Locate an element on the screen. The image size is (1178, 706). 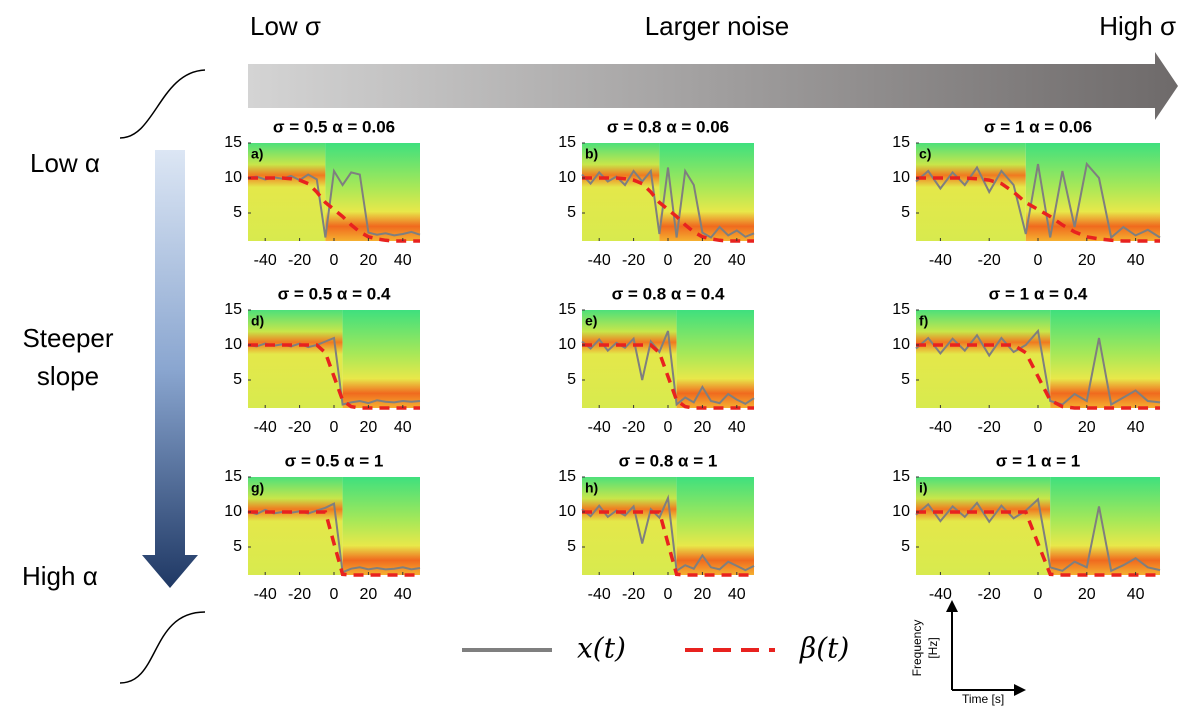
panel-label: c) is located at coordinates (925, 154).